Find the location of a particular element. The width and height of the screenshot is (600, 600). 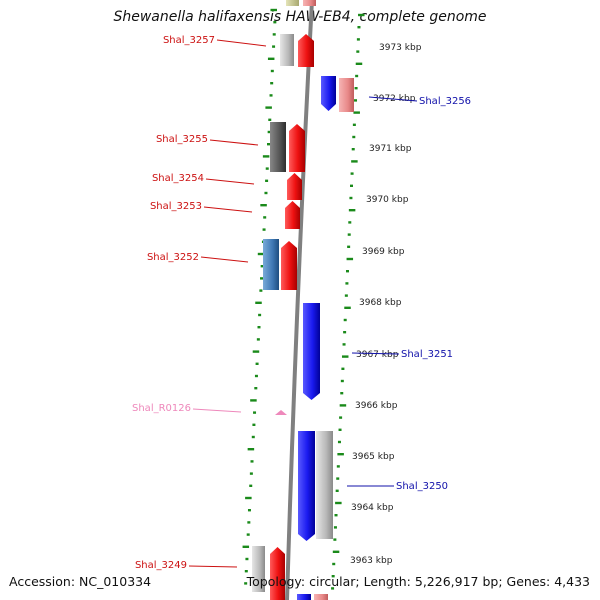

kbp-label: 3970 kbp is located at coordinates (387, 200).